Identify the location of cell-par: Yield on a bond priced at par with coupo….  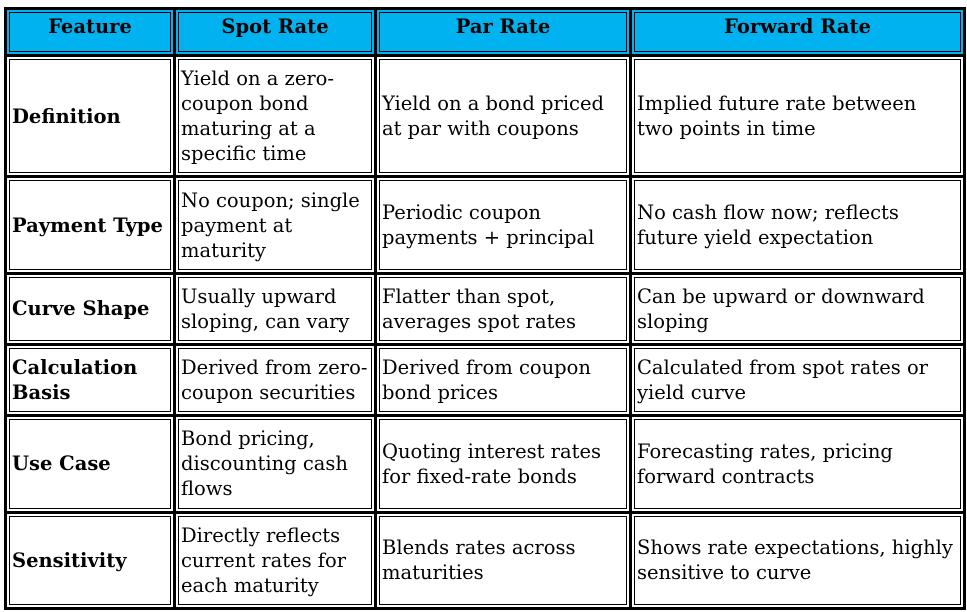
(503, 116).